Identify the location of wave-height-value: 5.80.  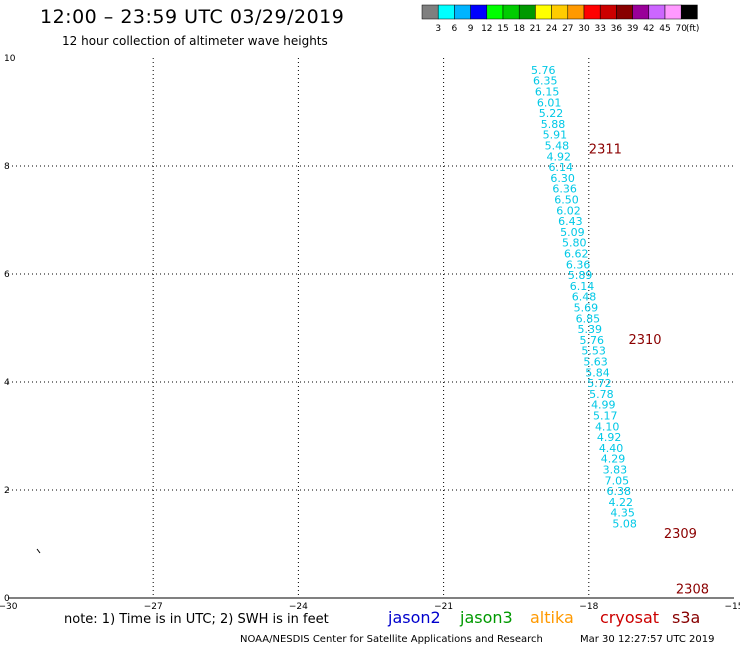
(574, 243).